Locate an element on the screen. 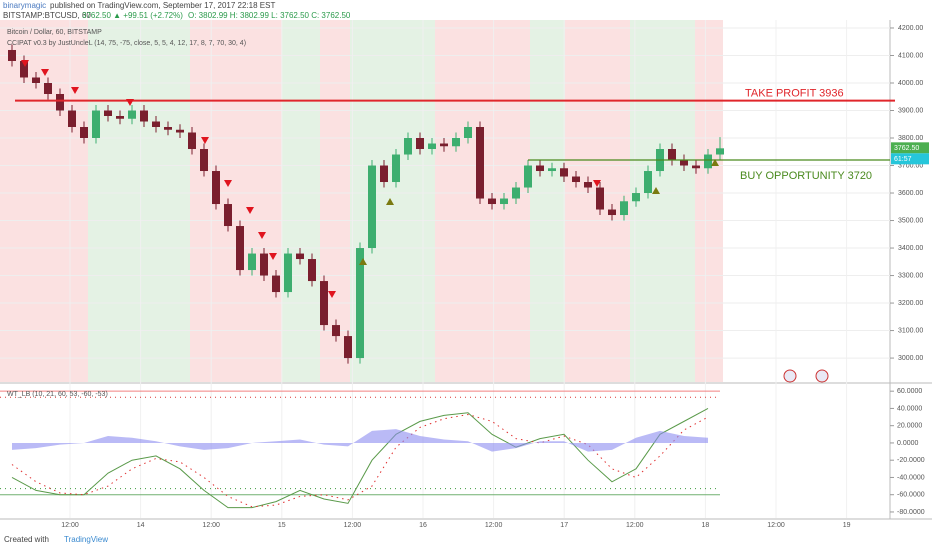  author: binarymagic is located at coordinates (24, 5).